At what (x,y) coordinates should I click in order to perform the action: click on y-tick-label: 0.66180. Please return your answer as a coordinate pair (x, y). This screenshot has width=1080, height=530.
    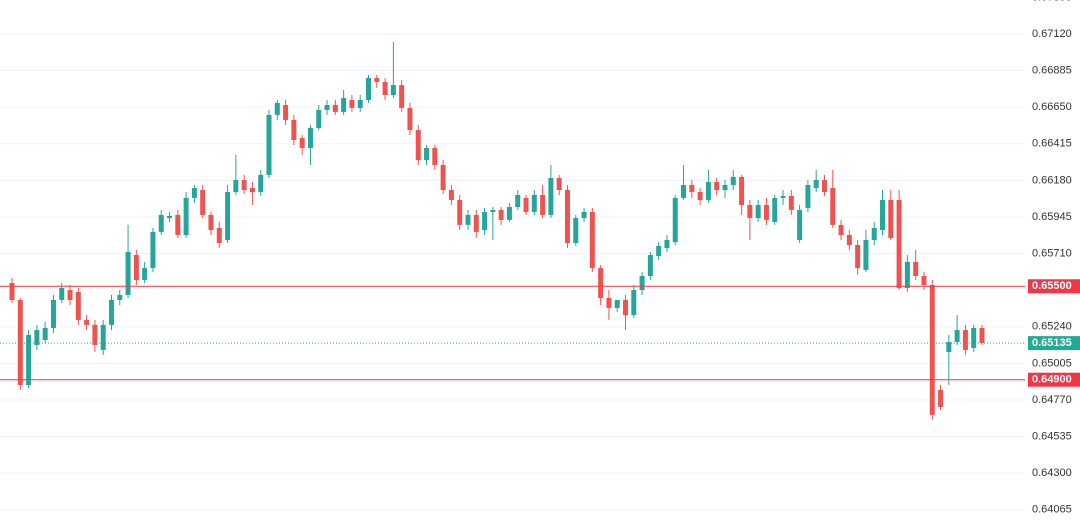
    Looking at the image, I should click on (1052, 180).